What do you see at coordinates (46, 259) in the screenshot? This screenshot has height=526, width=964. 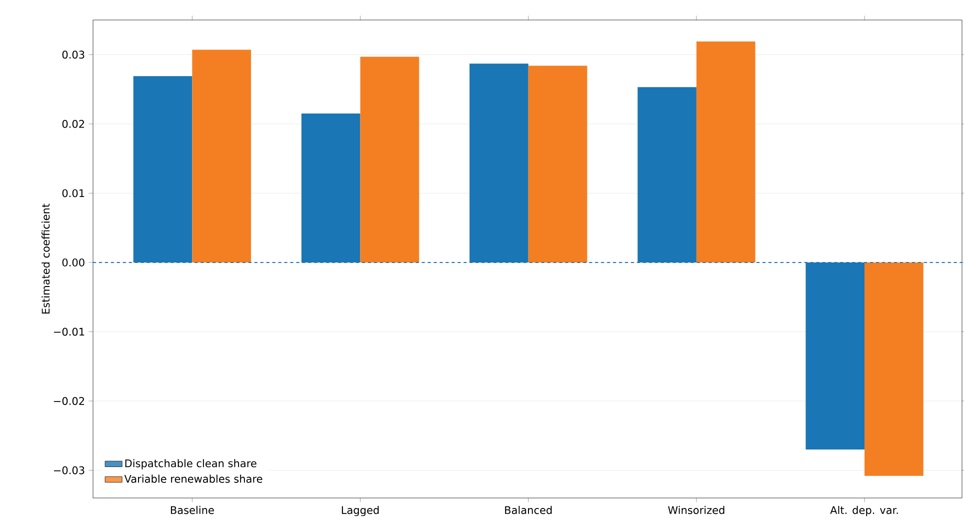 I see `y-axis-title: Estimated coefficient` at bounding box center [46, 259].